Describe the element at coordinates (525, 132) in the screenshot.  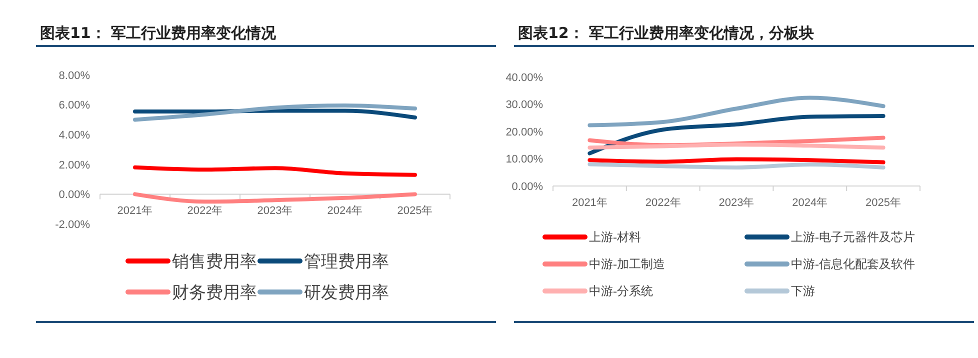
I see `y-tick-label: 20.00%` at that location.